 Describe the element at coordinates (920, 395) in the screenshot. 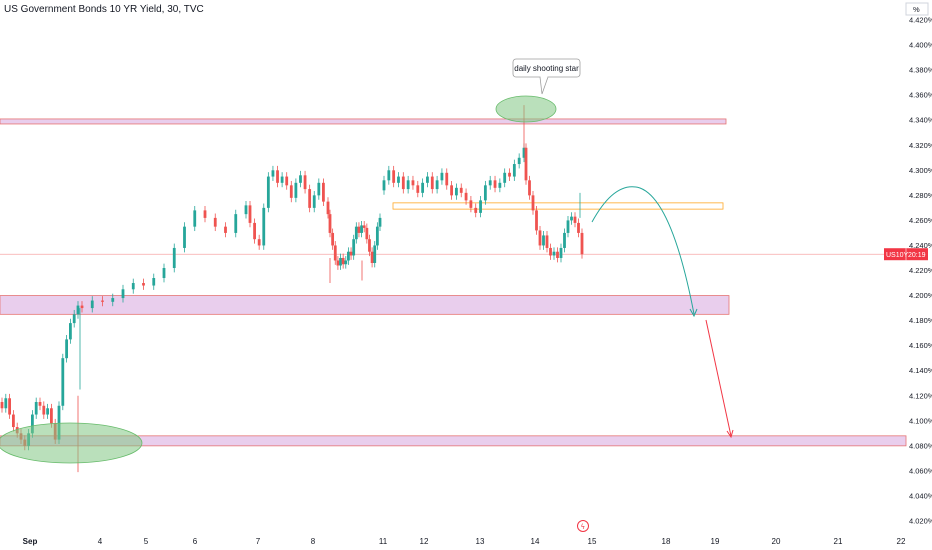

I see `y-tick-label: 4.120%` at that location.